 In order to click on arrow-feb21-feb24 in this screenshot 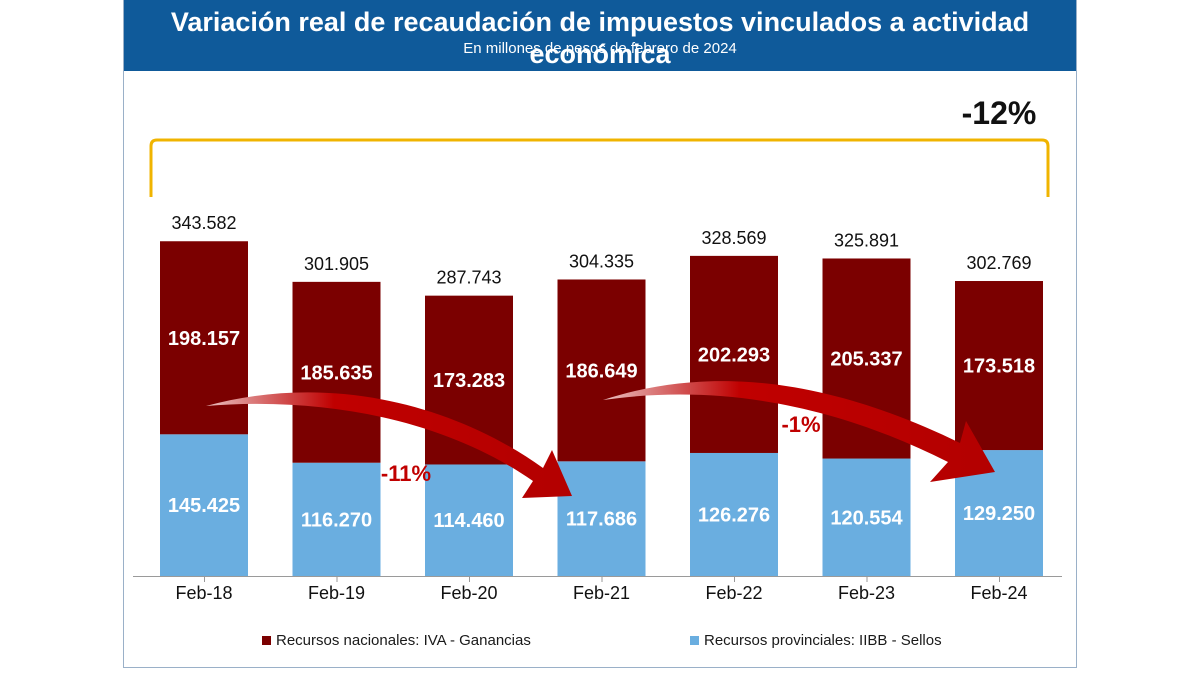, I will do `click(799, 431)`.